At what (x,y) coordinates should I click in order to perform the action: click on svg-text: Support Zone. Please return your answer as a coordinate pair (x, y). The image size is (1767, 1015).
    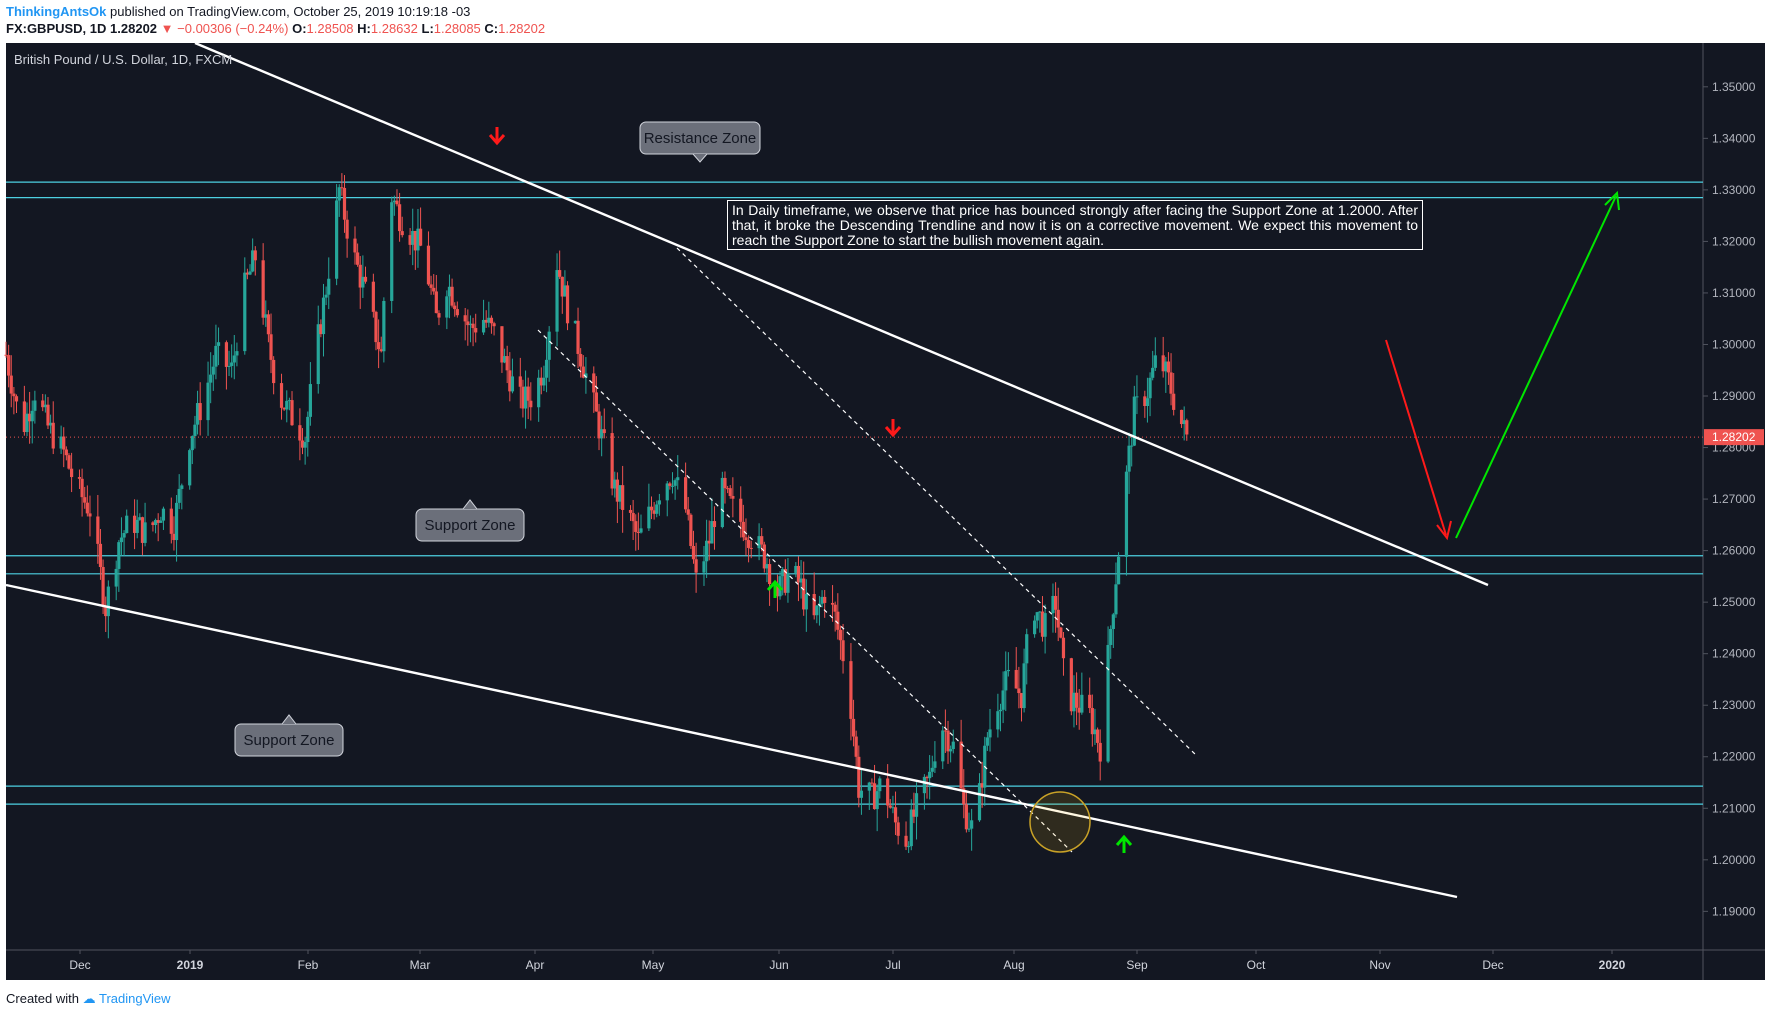
    Looking at the image, I should click on (470, 525).